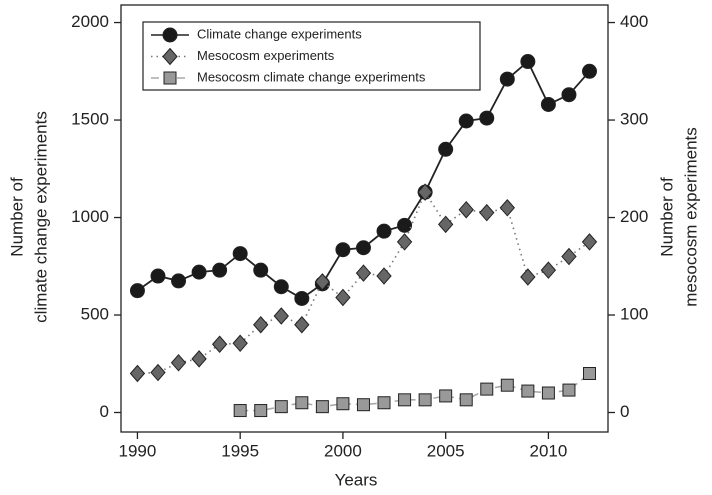  Describe the element at coordinates (16, 217) in the screenshot. I see `y-axis-label-line: Number of` at that location.